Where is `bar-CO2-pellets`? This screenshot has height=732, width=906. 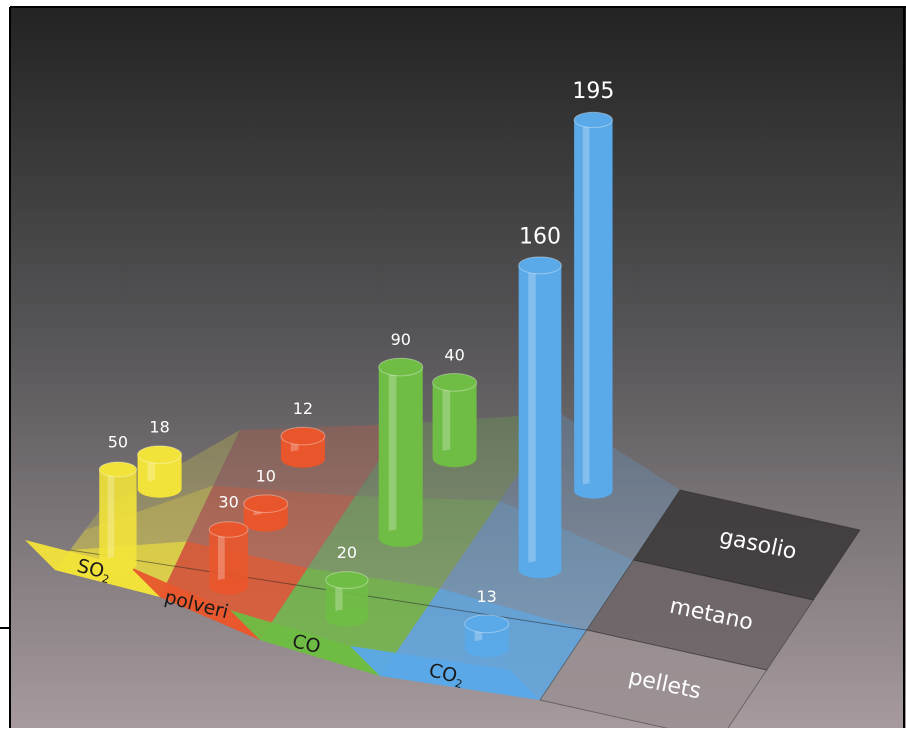 bar-CO2-pellets is located at coordinates (487, 636).